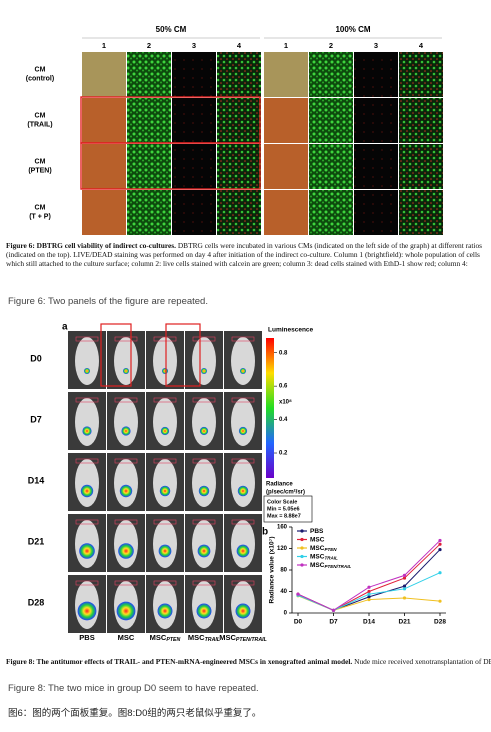 This screenshot has width=491, height=732. Describe the element at coordinates (171, 29) in the screenshot. I see `group-label: 50% CM` at that location.